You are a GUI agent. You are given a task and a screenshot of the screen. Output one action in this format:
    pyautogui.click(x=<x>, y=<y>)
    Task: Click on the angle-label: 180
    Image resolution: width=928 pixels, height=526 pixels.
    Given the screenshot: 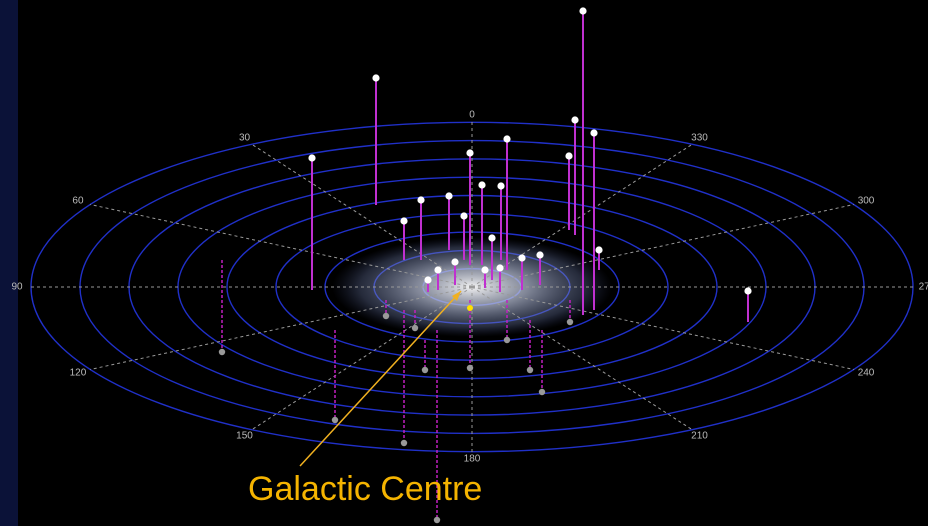 What is the action you would take?
    pyautogui.click(x=472, y=459)
    